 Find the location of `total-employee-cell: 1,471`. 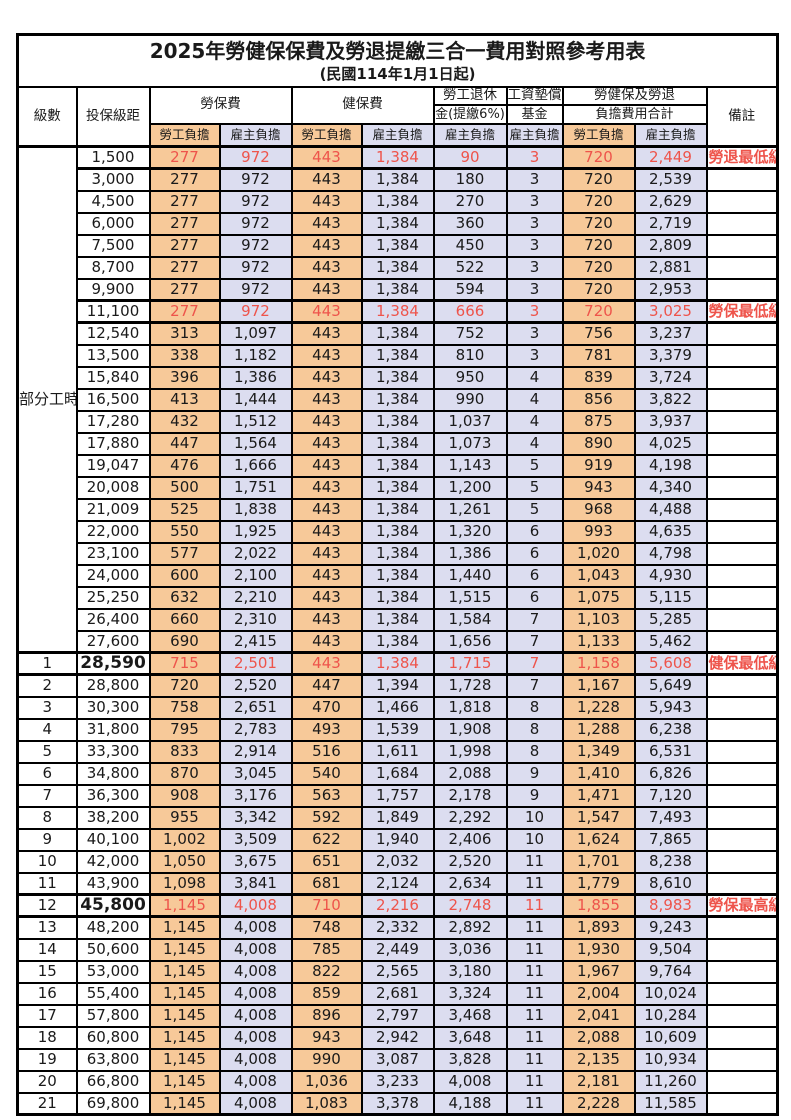

total-employee-cell: 1,471 is located at coordinates (598, 795).